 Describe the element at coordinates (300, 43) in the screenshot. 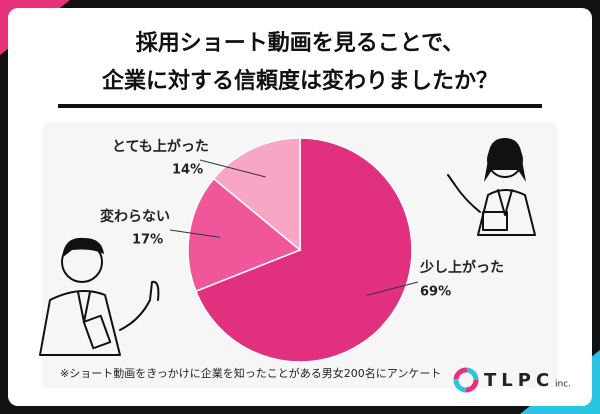

I see `chart-title: 採用ショート動画を見ることで、` at that location.